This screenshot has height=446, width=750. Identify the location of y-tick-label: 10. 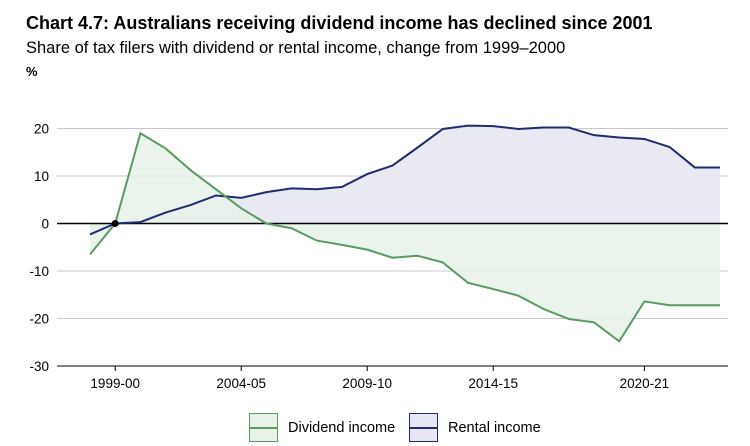
(41, 176).